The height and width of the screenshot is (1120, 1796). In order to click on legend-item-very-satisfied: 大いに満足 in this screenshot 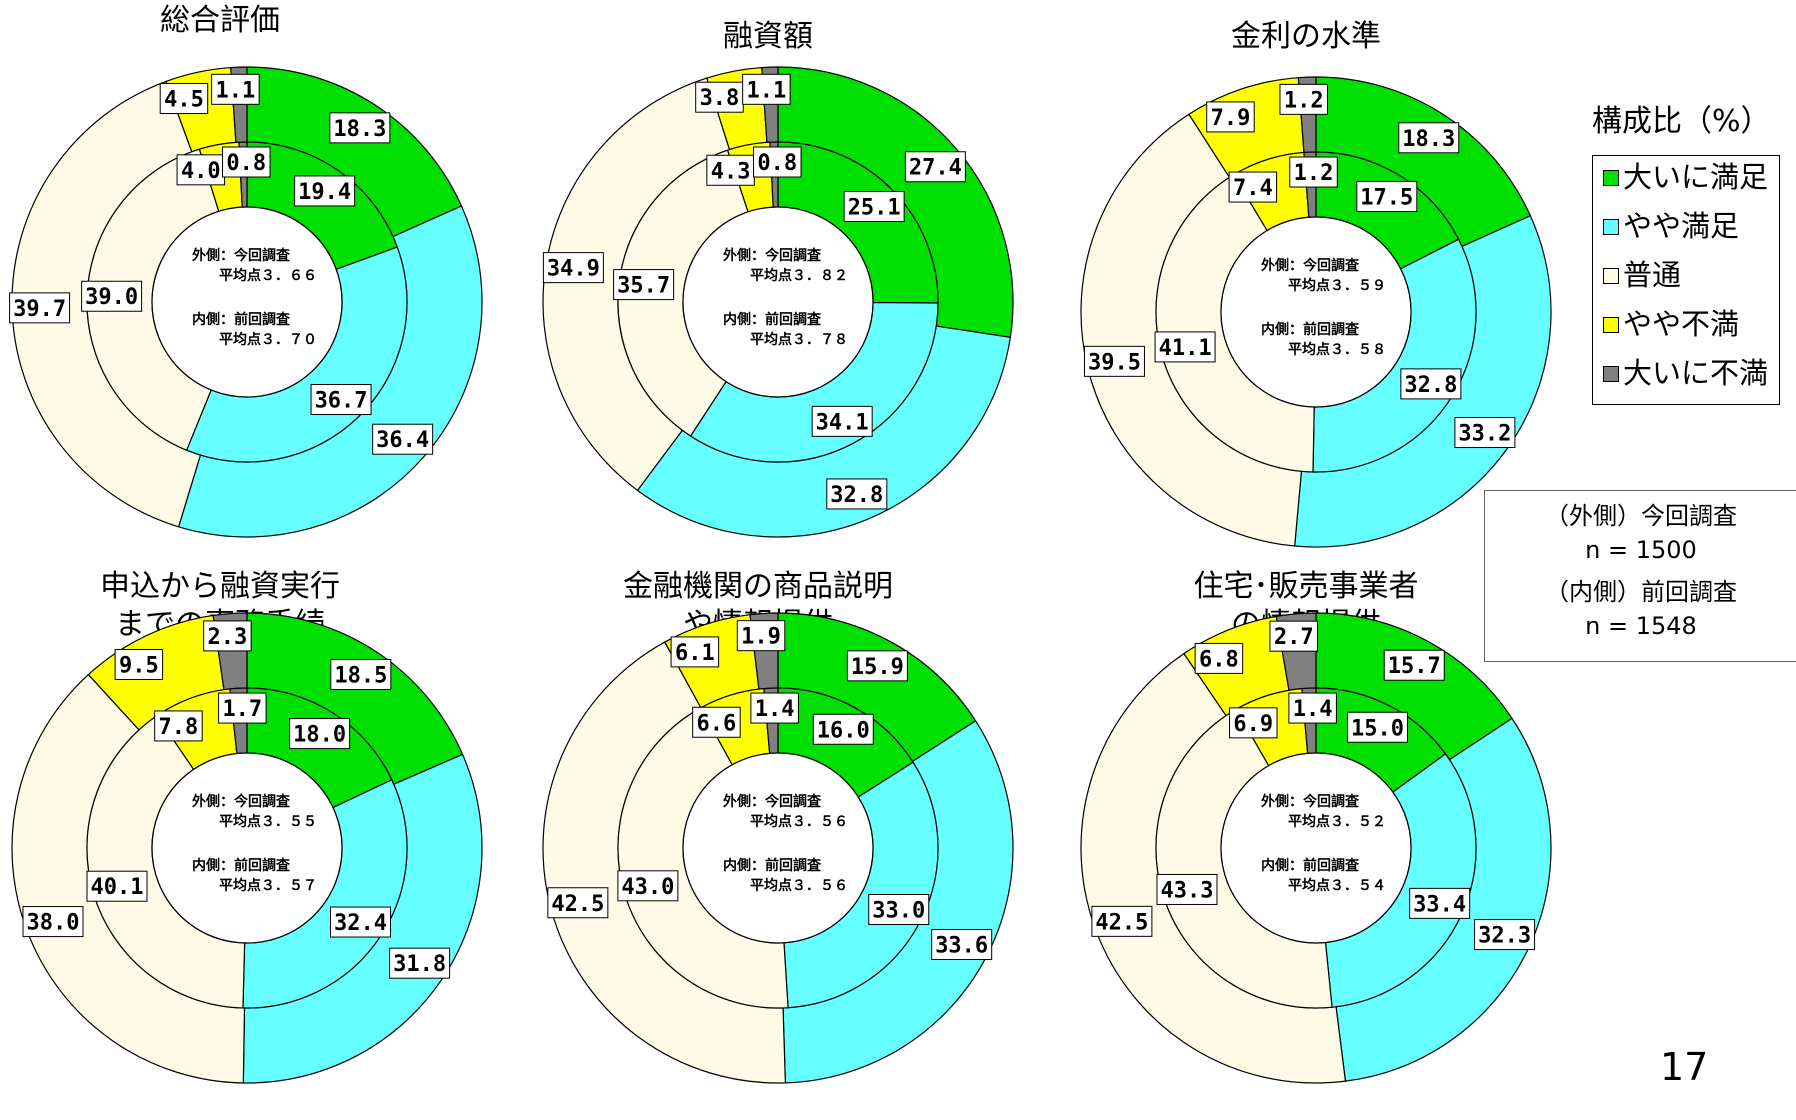, I will do `click(1685, 177)`.